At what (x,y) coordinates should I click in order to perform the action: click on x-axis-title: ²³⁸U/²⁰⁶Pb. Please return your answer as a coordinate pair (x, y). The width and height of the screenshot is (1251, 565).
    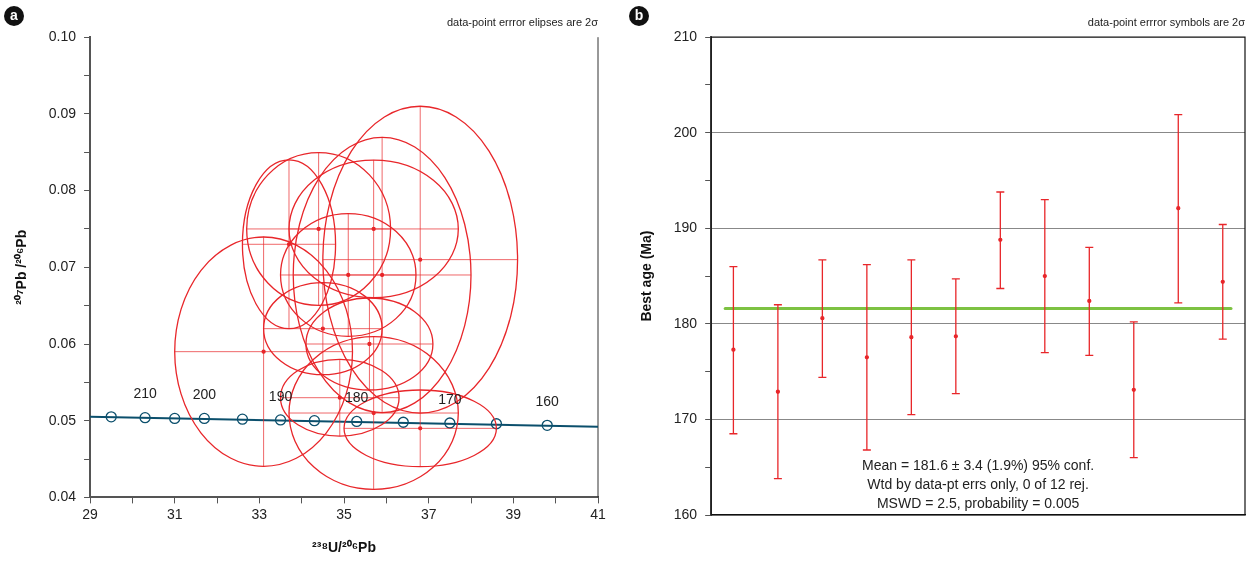
    Looking at the image, I should click on (344, 547).